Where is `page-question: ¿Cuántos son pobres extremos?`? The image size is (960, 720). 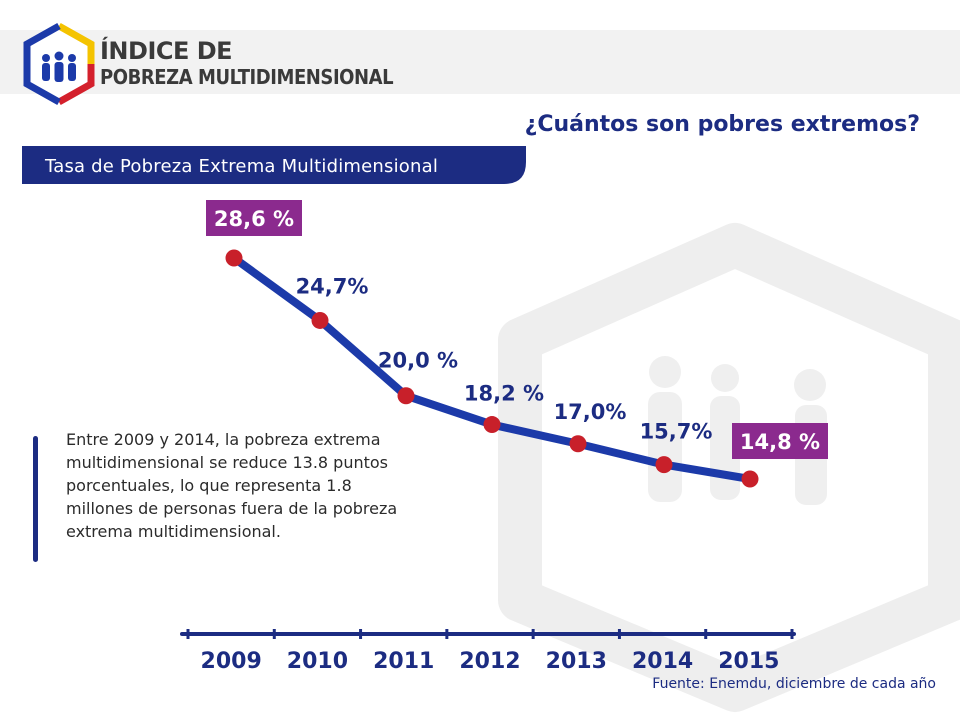
page-question: ¿Cuántos son pobres extremos? is located at coordinates (722, 124).